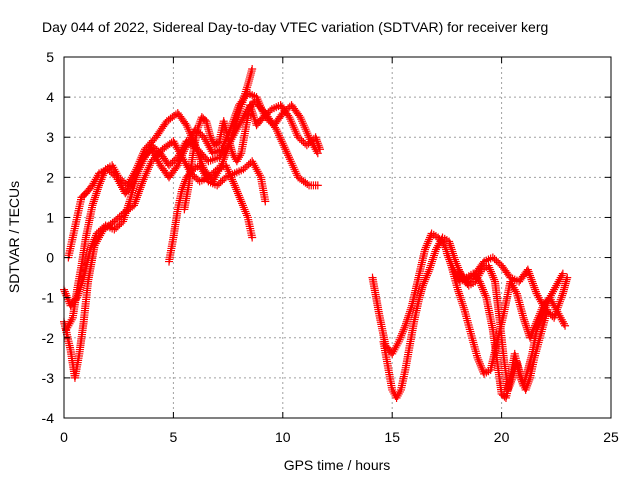 The height and width of the screenshot is (480, 640). Describe the element at coordinates (50, 137) in the screenshot. I see `y-tick-label: 3` at that location.